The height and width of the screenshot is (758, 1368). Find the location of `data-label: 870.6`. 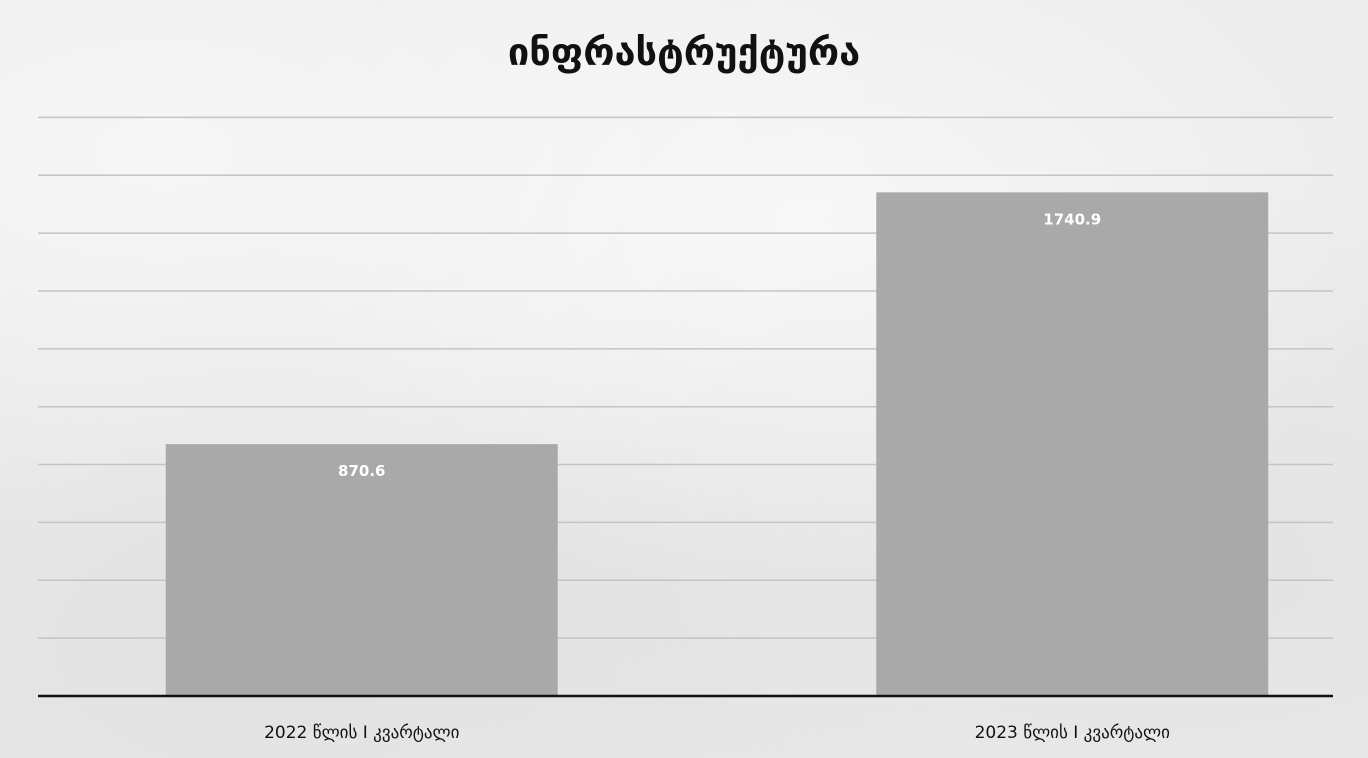

data-label: 870.6 is located at coordinates (361, 471).